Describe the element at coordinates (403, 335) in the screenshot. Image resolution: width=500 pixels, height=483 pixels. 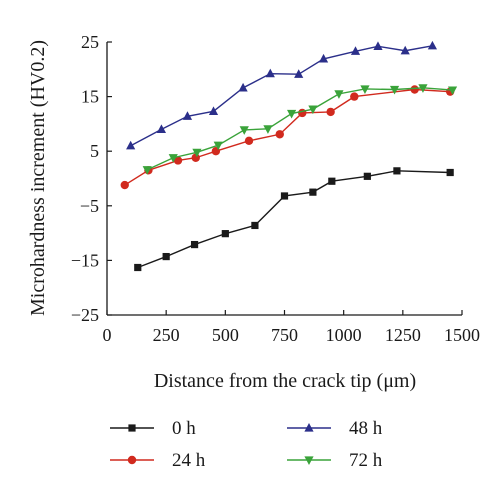
I see `x-tick-label: 1250` at that location.